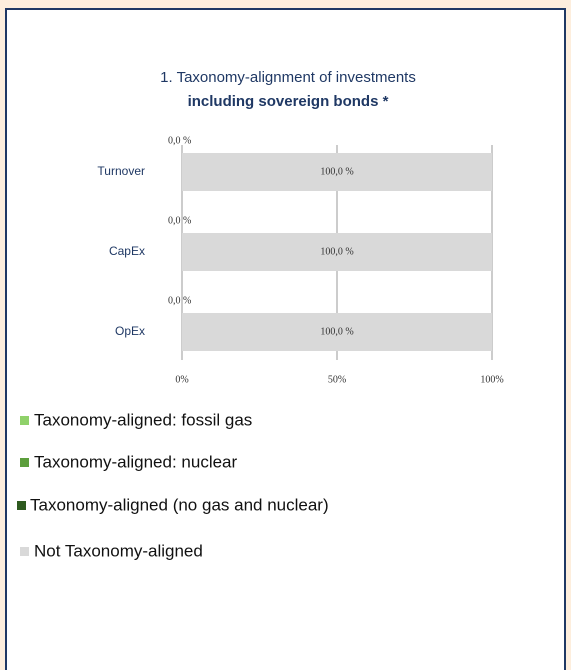 The image size is (571, 670). What do you see at coordinates (118, 550) in the screenshot?
I see `legend-label: Not Taxonomy-aligned` at bounding box center [118, 550].